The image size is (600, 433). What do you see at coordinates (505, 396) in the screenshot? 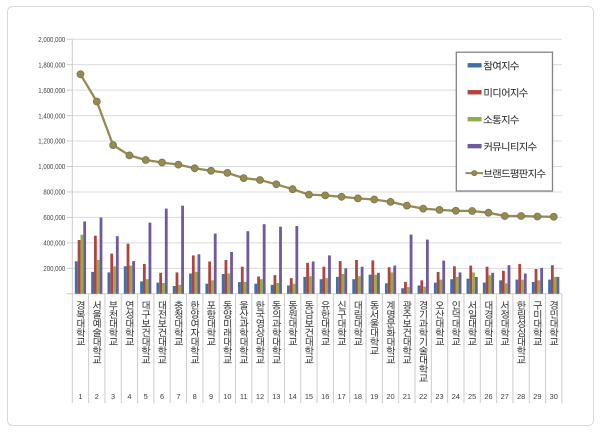
I see `svg-text: 27` at bounding box center [505, 396].